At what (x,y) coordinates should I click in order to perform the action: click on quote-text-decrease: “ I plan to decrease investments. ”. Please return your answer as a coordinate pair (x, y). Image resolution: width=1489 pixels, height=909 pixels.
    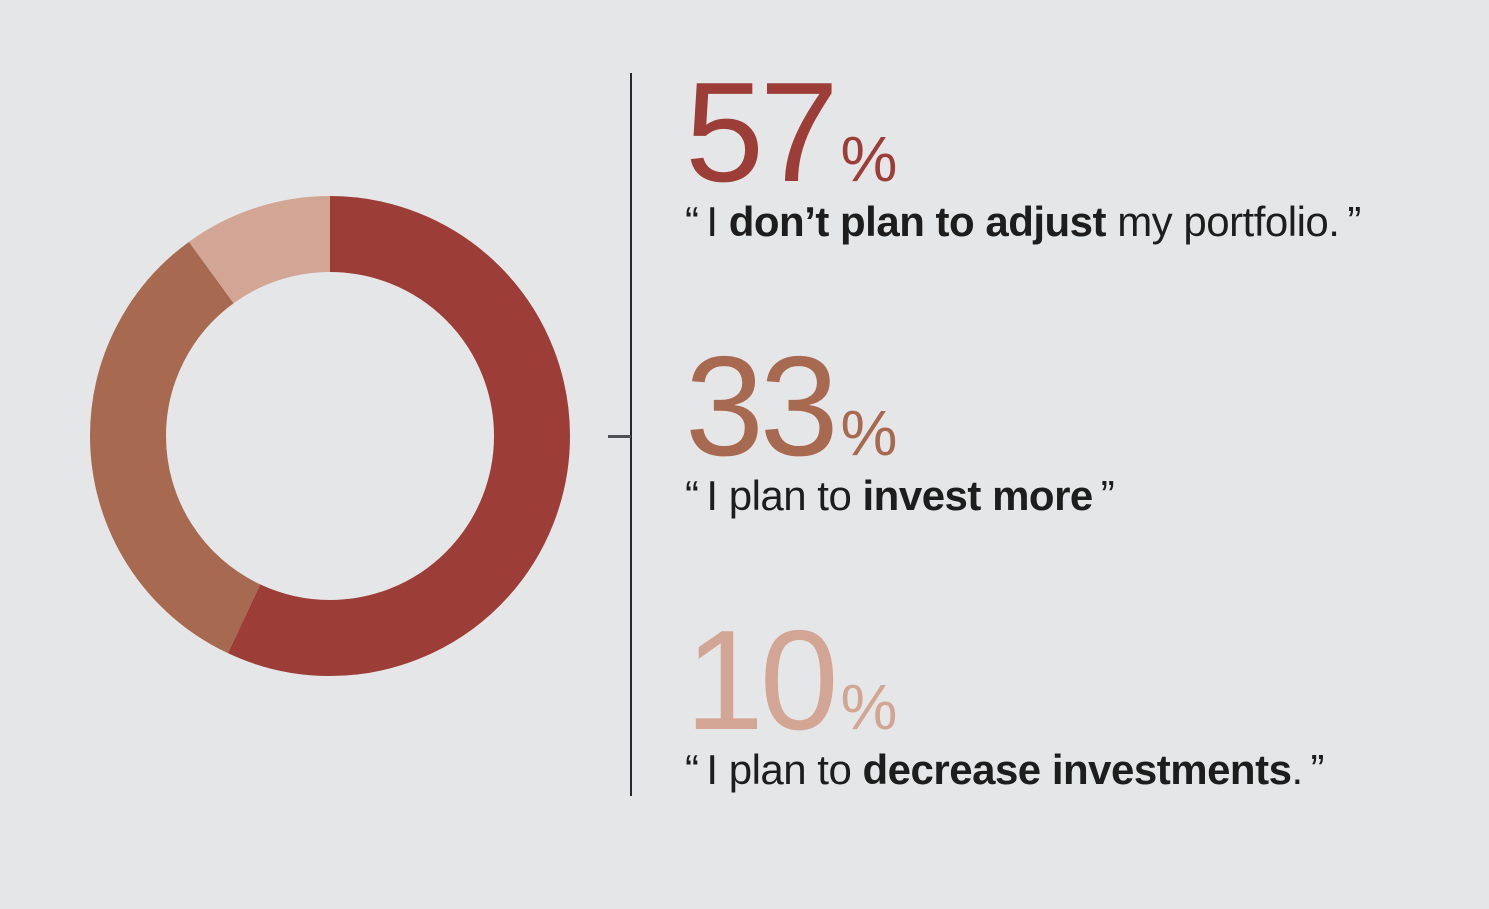
    Looking at the image, I should click on (1080, 770).